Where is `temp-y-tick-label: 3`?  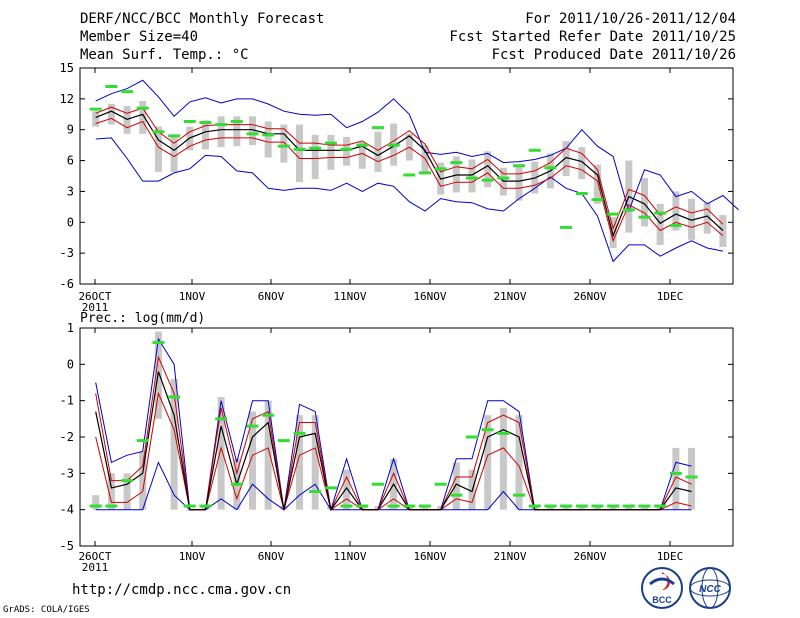
temp-y-tick-label: 3 is located at coordinates (70, 191).